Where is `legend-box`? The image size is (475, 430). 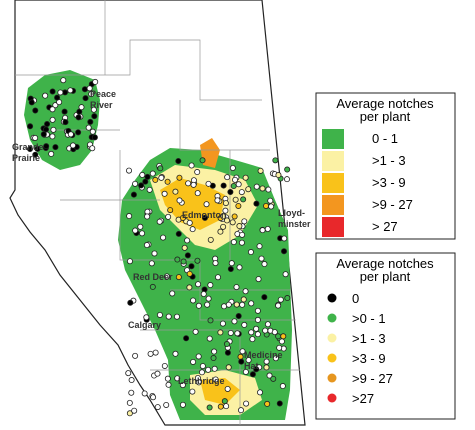
legend-box is located at coordinates (385, 336).